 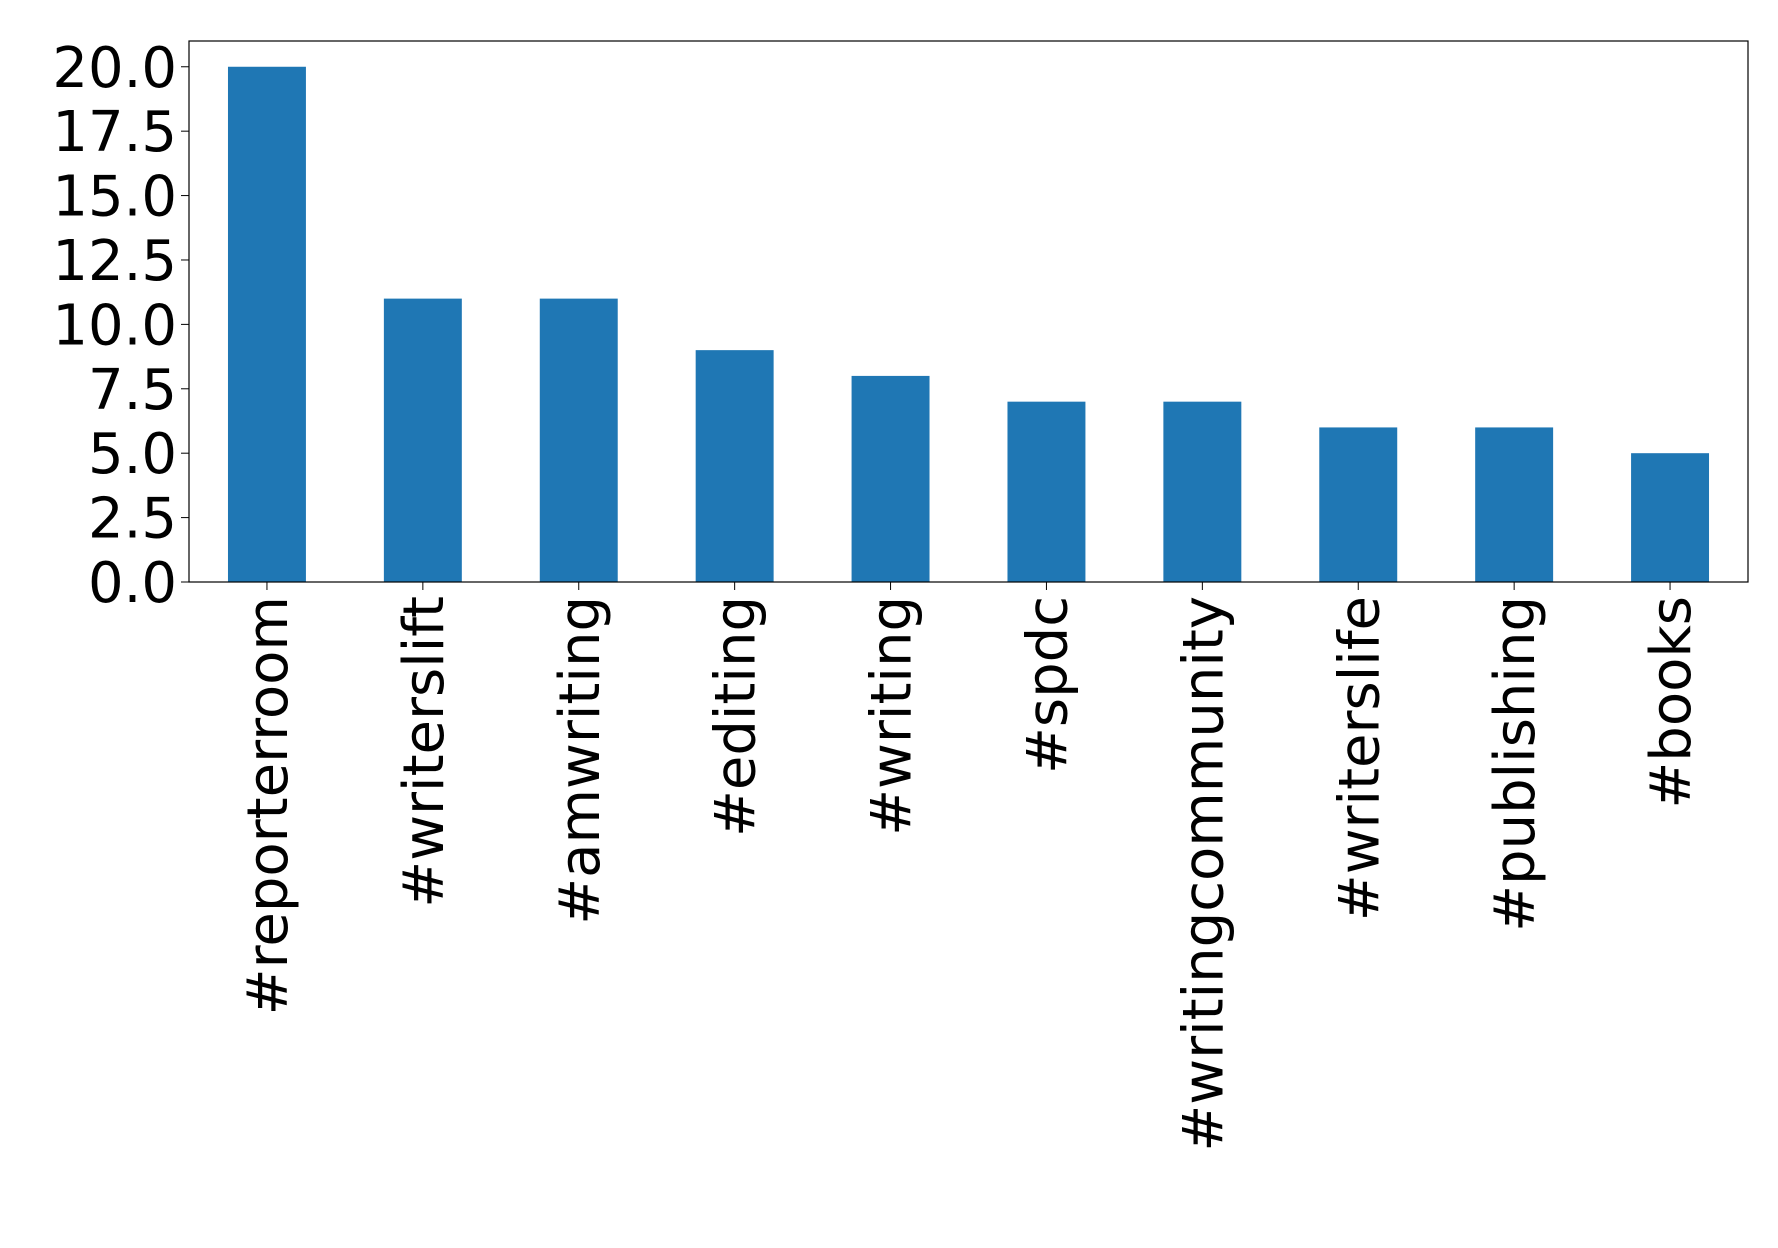 I want to click on y-tick-label: 15.0, so click(x=114, y=197).